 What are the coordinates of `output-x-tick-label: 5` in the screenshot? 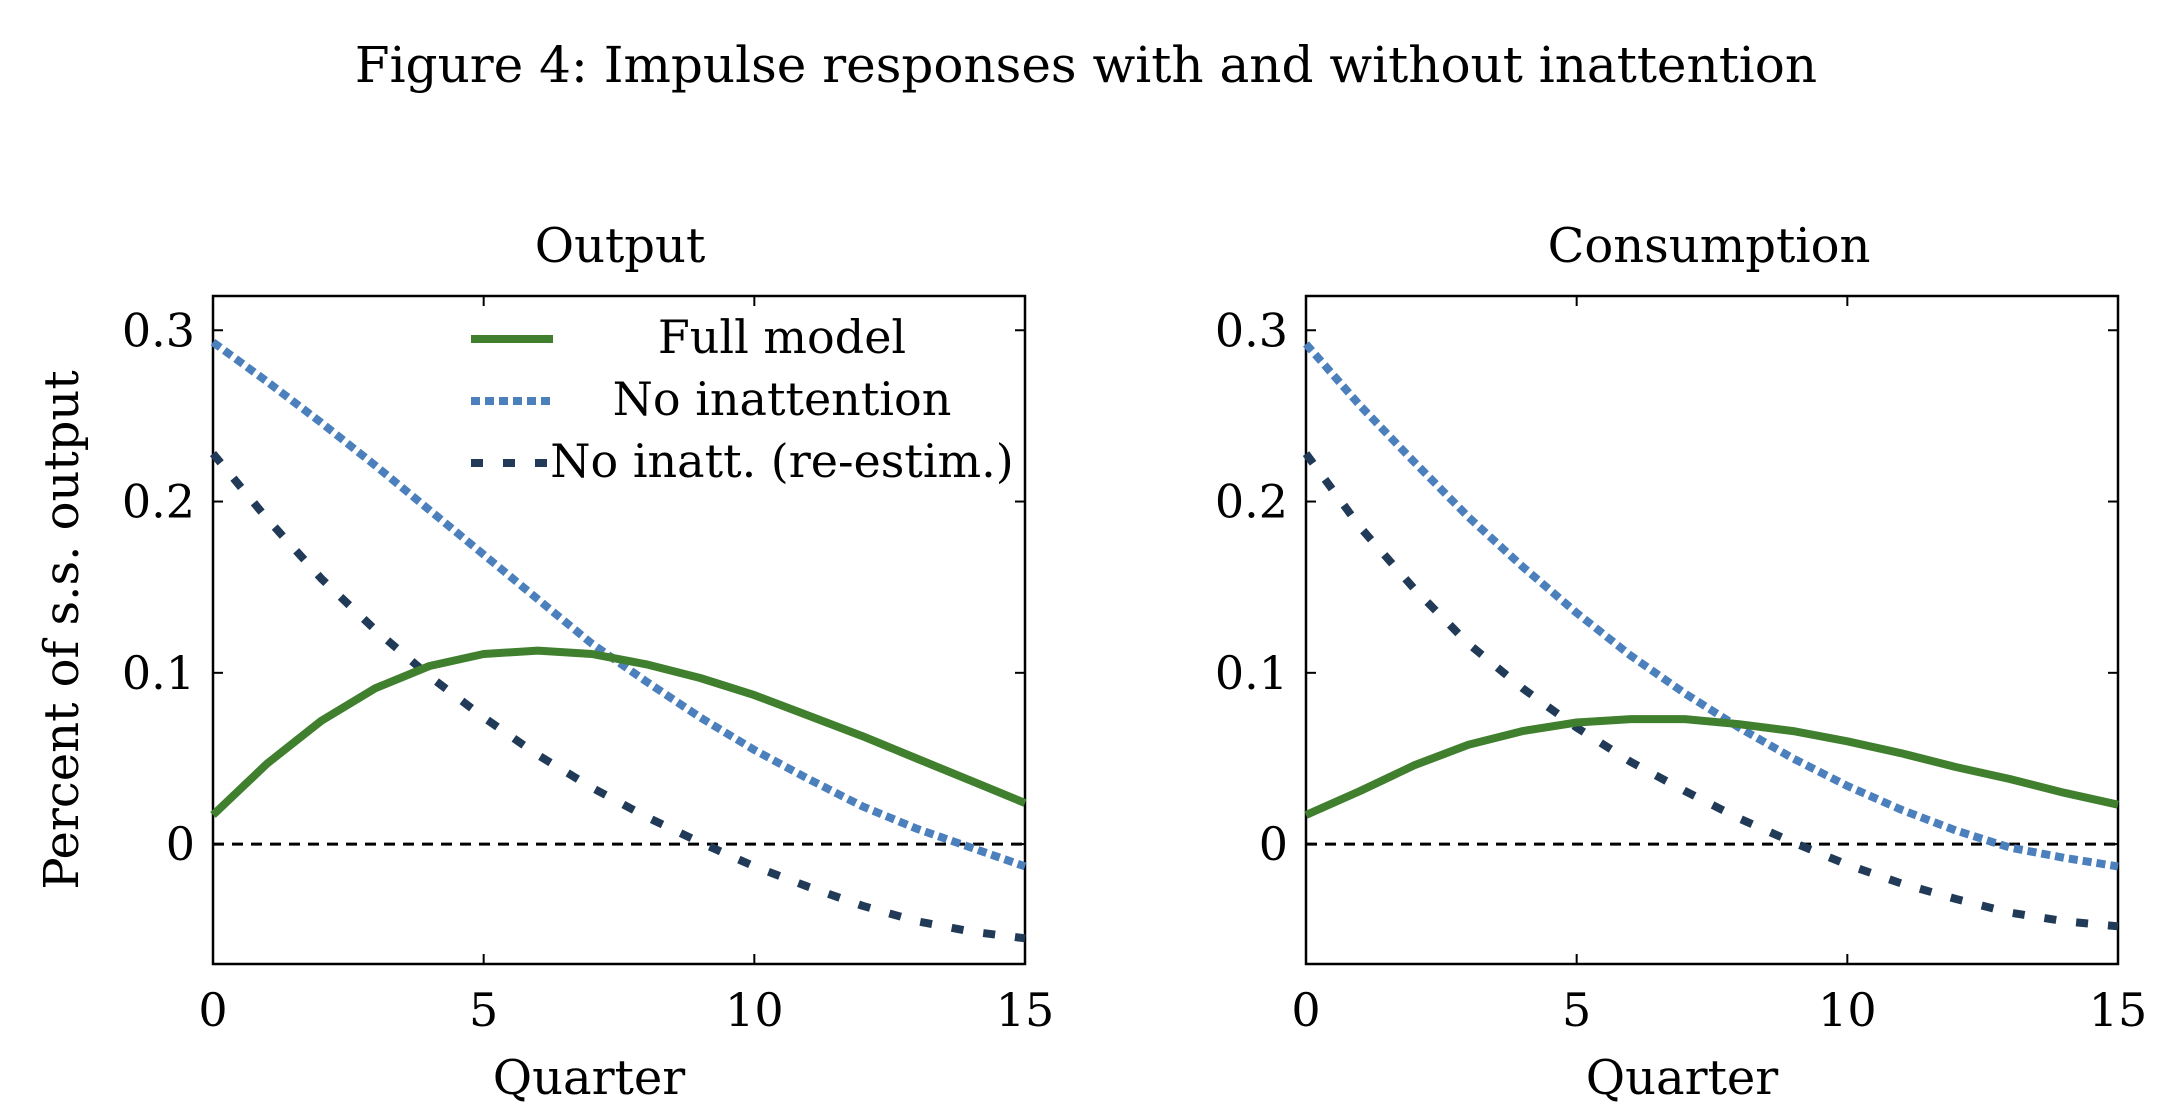 It's located at (483, 1010).